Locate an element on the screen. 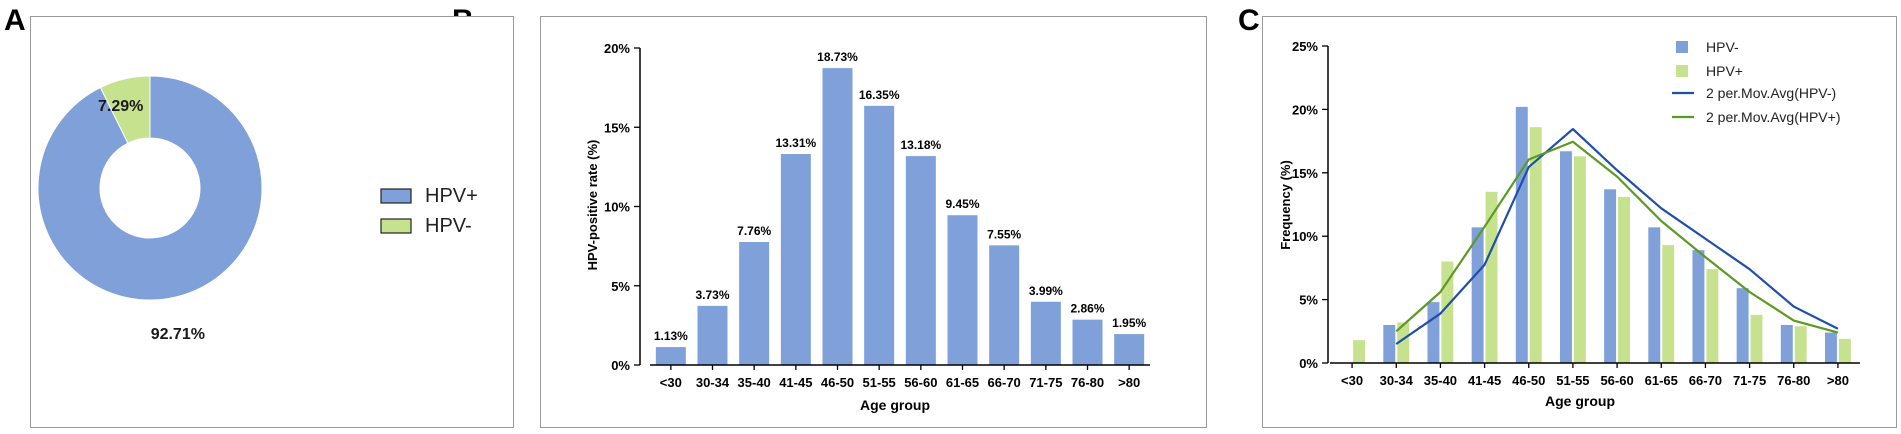 This screenshot has width=1901, height=434. data-label-56-60: 13.18% is located at coordinates (920, 145).